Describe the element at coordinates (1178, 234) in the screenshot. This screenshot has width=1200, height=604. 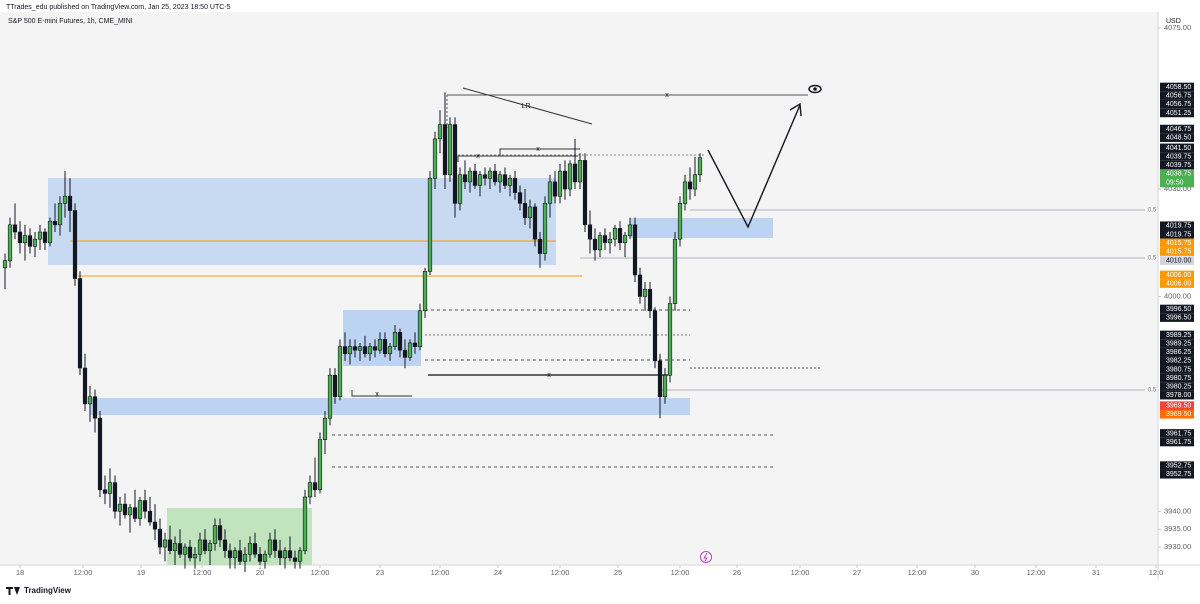
I see `price-tag-label: 4019.75` at that location.